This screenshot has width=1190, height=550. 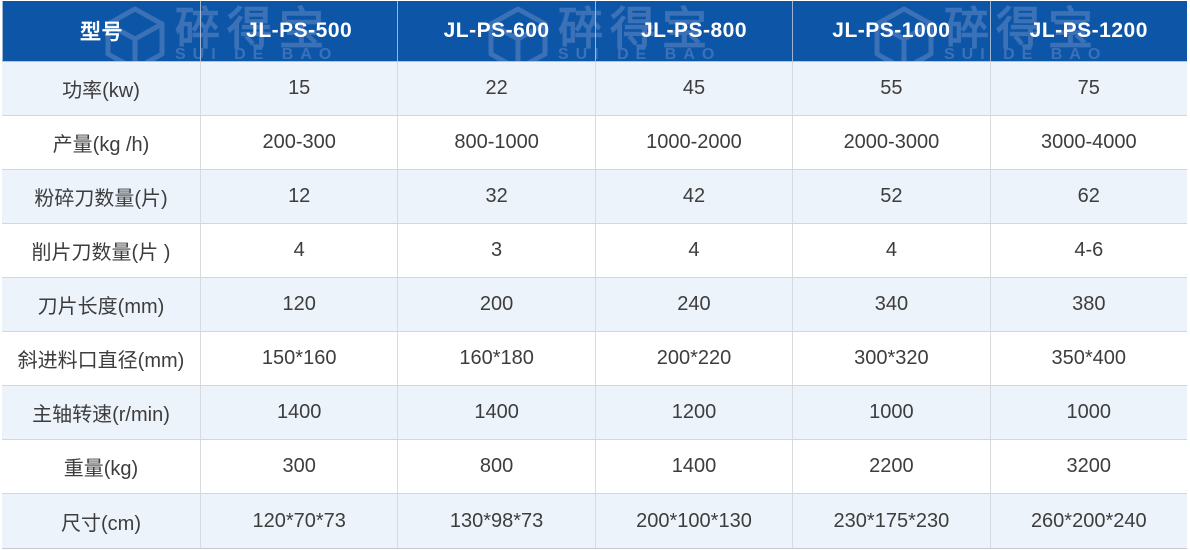 What do you see at coordinates (890, 521) in the screenshot?
I see `table-cell: 230*175*230` at bounding box center [890, 521].